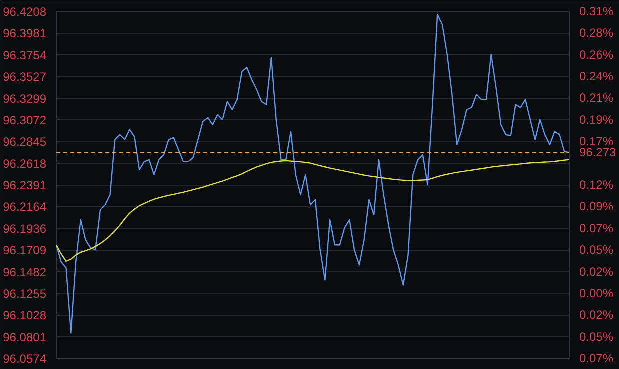  What do you see at coordinates (597, 98) in the screenshot?
I see `y2-tick-label: 0.21%` at bounding box center [597, 98].